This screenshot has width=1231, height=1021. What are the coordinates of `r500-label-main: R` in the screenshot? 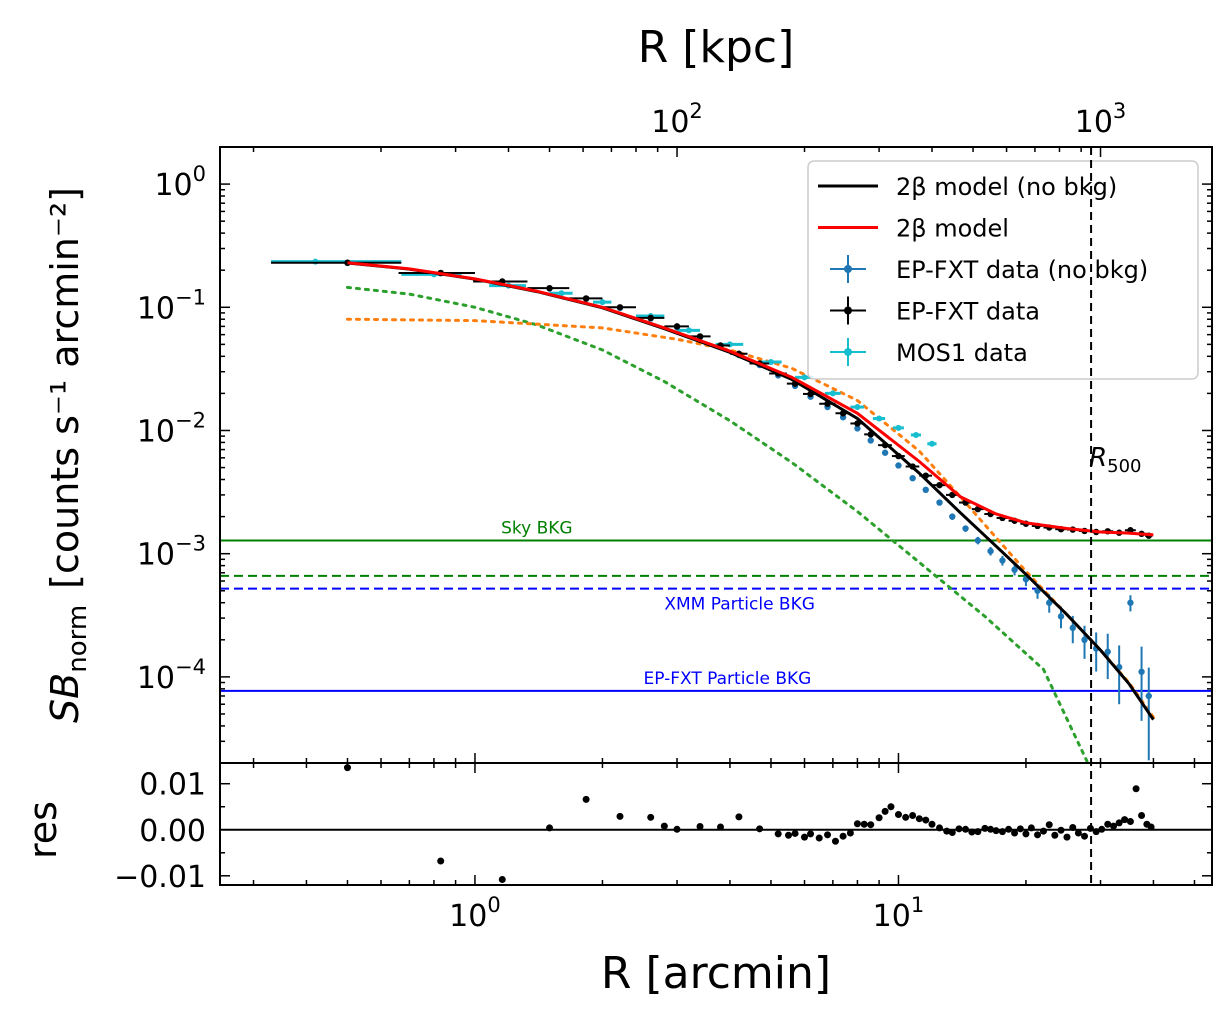 It's located at (1098, 458).